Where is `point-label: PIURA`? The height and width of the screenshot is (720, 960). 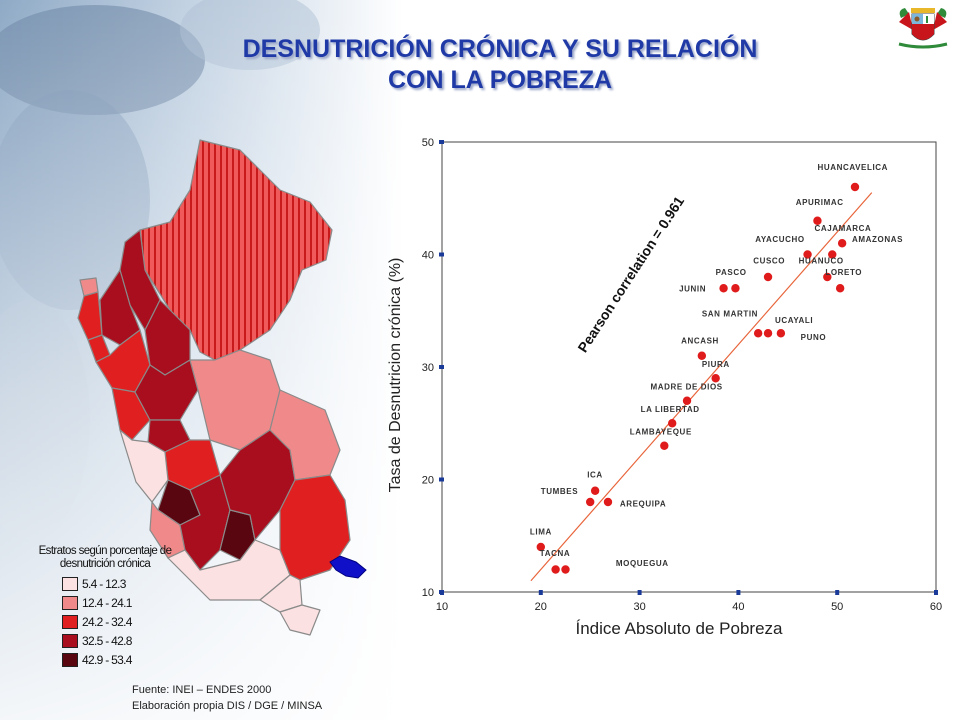
point-label: PIURA is located at coordinates (716, 364).